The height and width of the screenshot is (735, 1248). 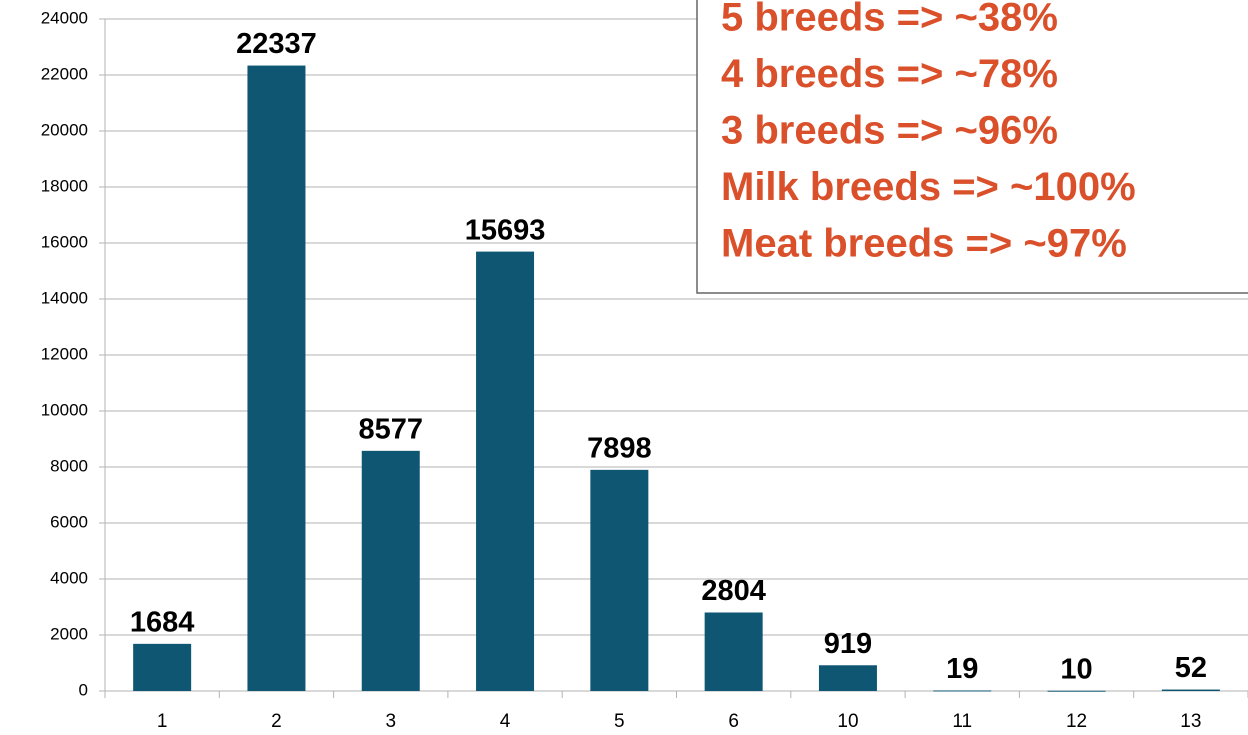 I want to click on y-tick-label: 18000, so click(x=64, y=185).